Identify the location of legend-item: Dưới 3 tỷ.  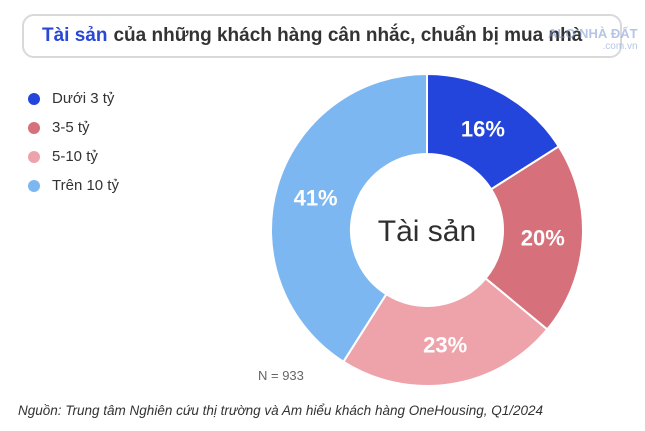
(73, 98).